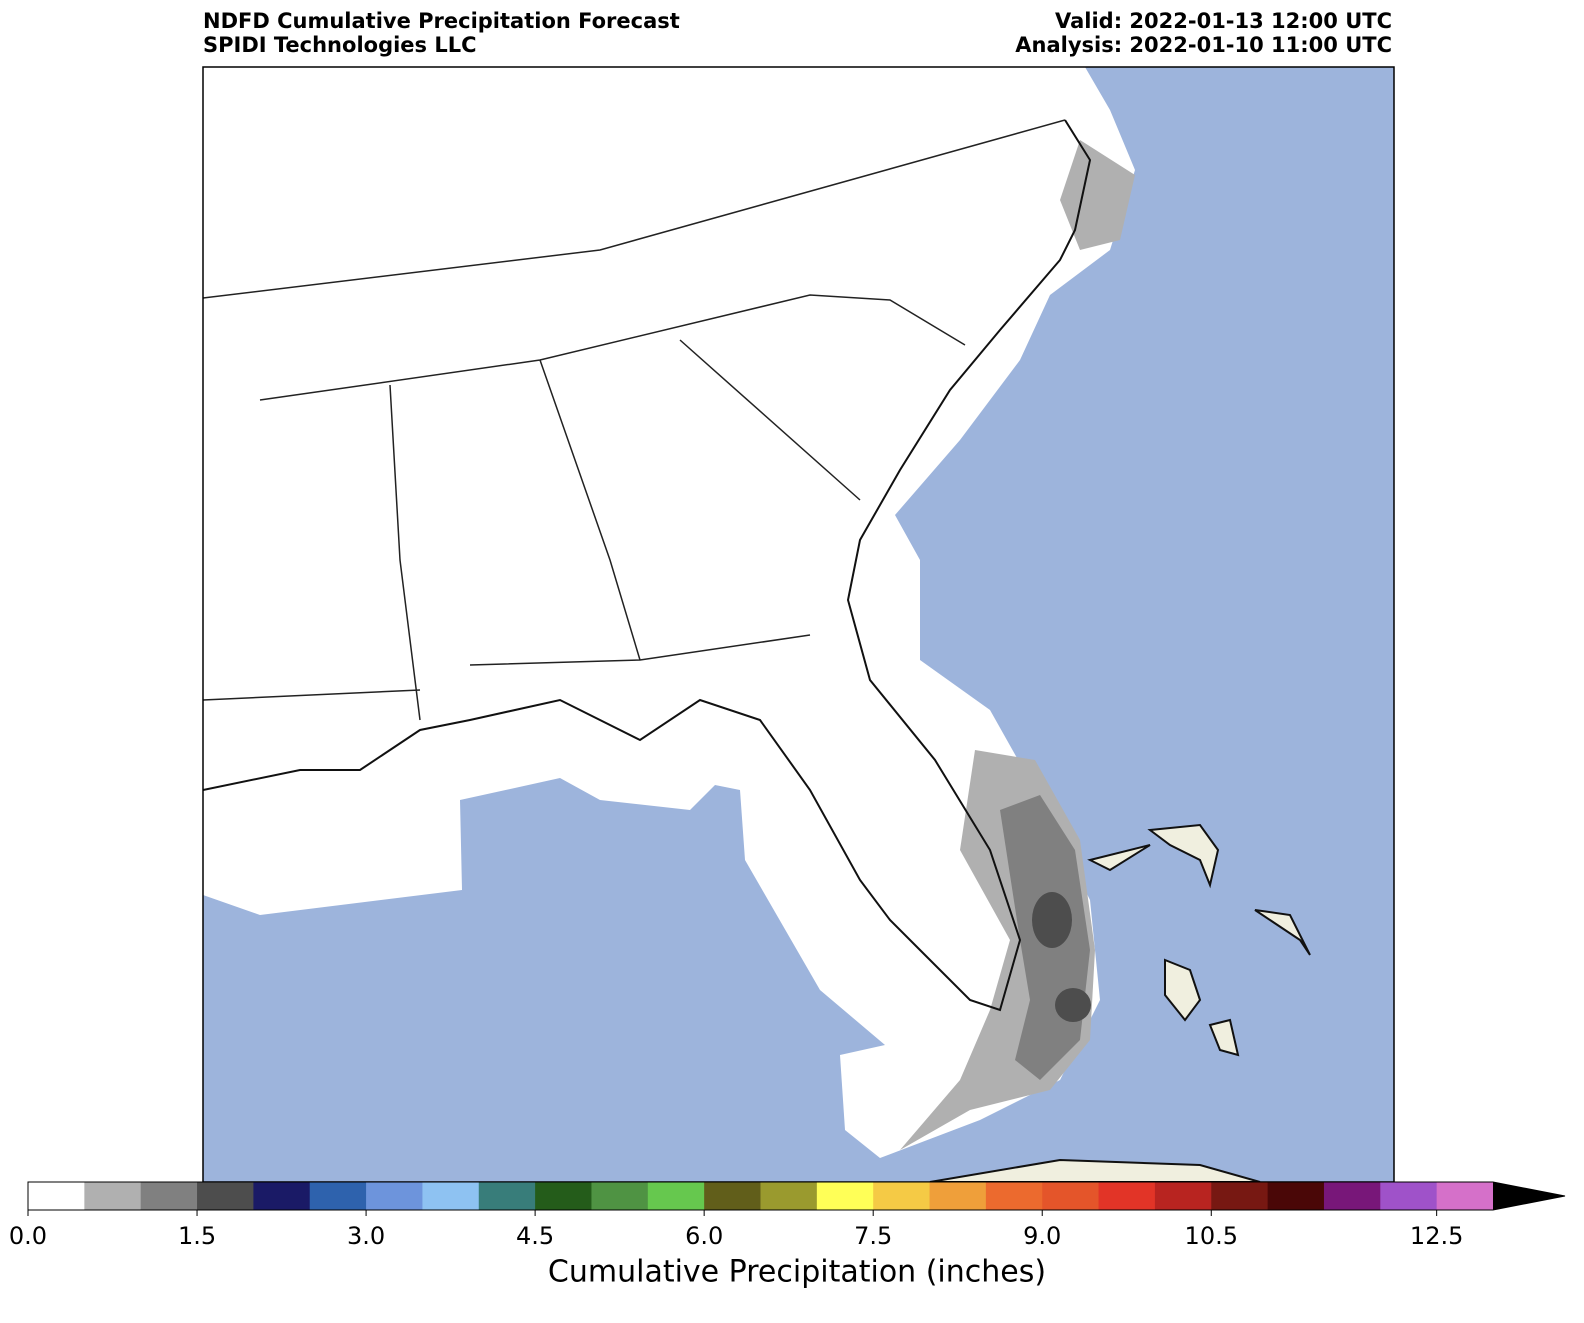  I want to click on colorbar: 0.0 1.5 3.0 4.5 6.0 7.5 9.0 10.5 12.5, so click(787, 1215).